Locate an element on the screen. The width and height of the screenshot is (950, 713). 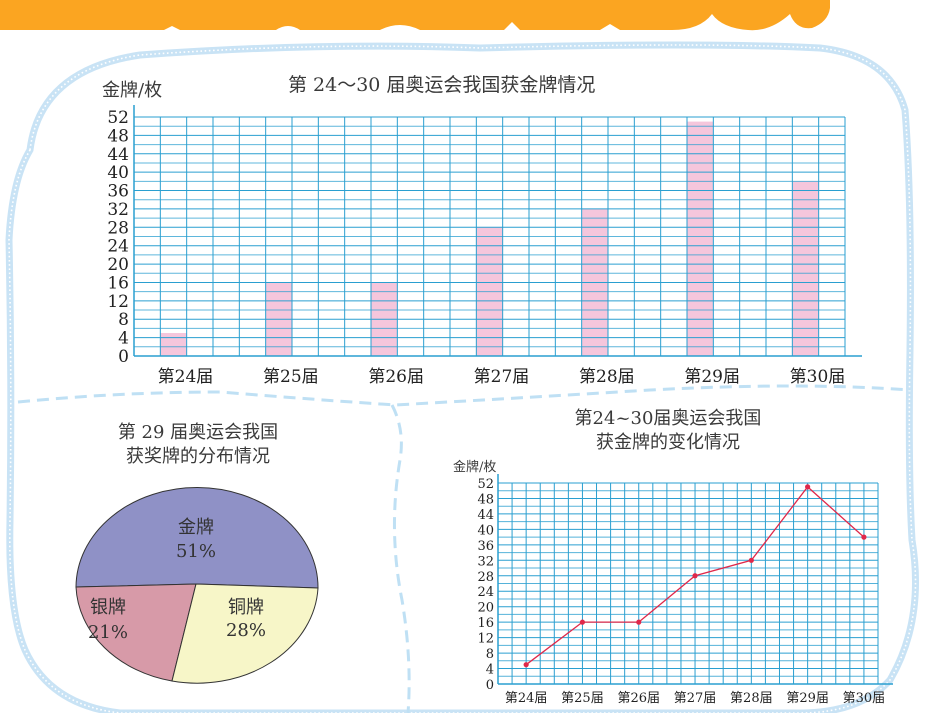
line-y-tick: 16 is located at coordinates (485, 623).